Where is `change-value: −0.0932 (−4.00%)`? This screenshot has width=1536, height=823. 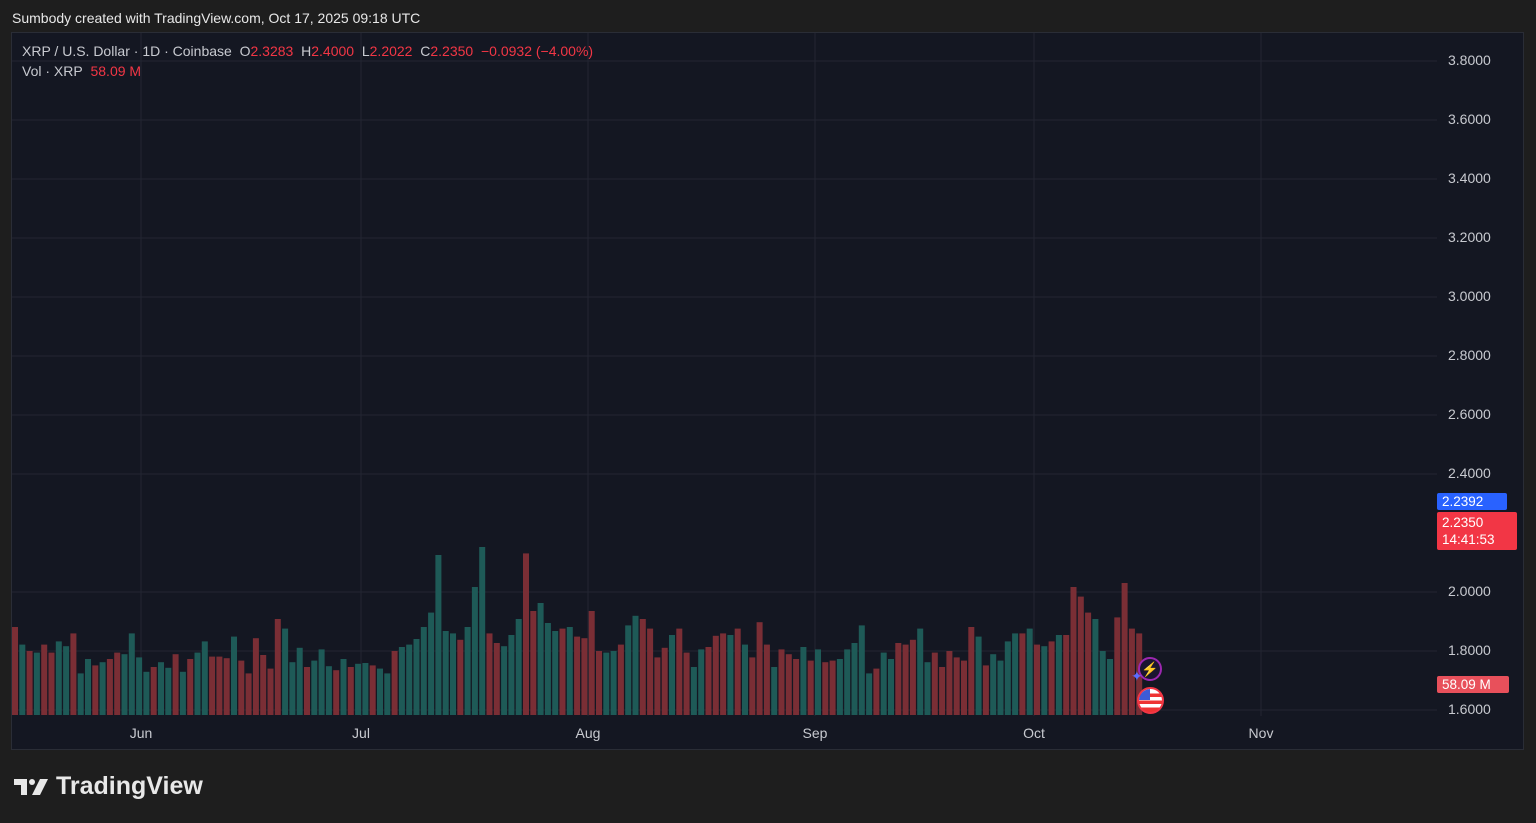
change-value: −0.0932 (−4.00%) is located at coordinates (537, 51).